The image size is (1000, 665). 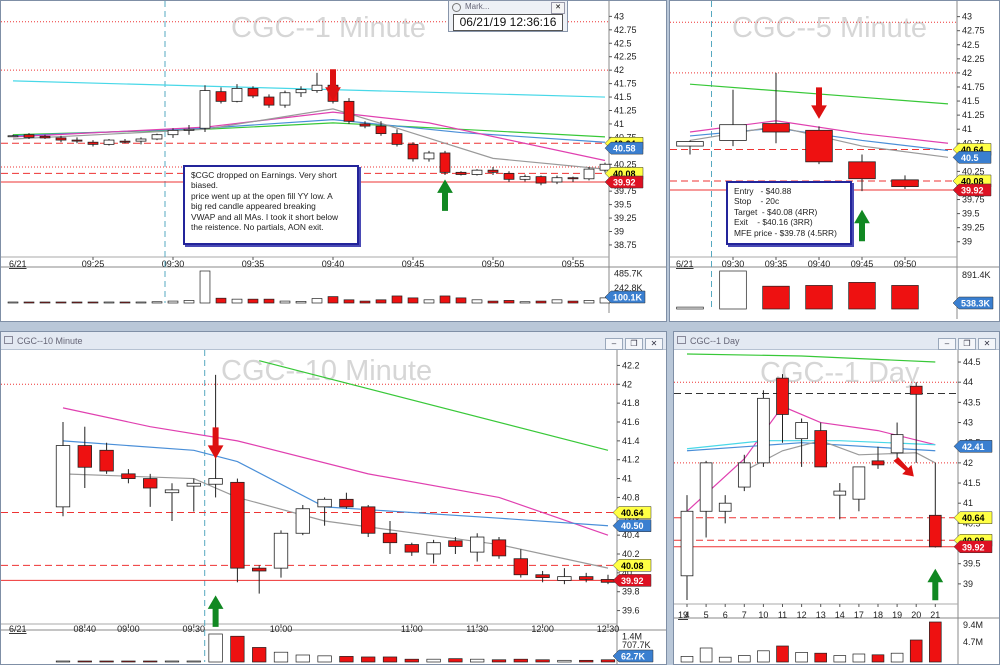 What do you see at coordinates (205, 185) in the screenshot?
I see `note-line: biased.` at bounding box center [205, 185].